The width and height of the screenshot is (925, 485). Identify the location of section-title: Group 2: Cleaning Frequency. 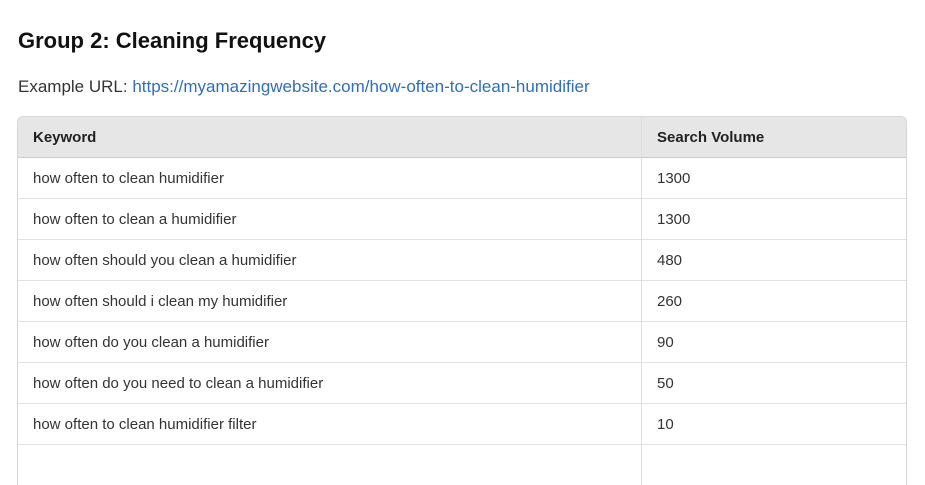
(172, 41).